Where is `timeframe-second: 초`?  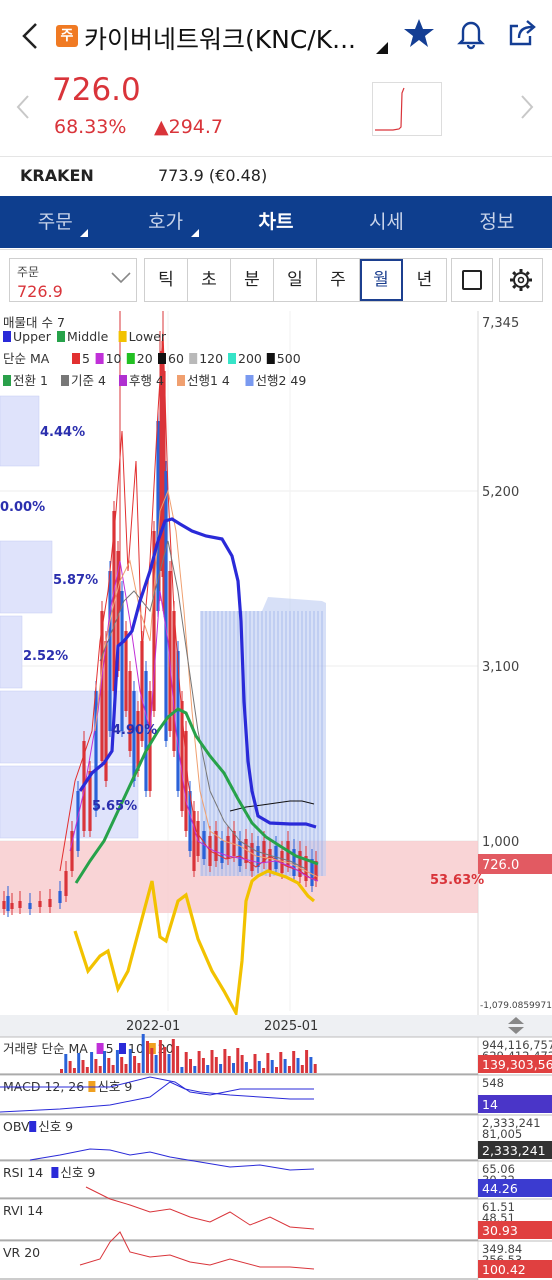
timeframe-second: 초 is located at coordinates (209, 280).